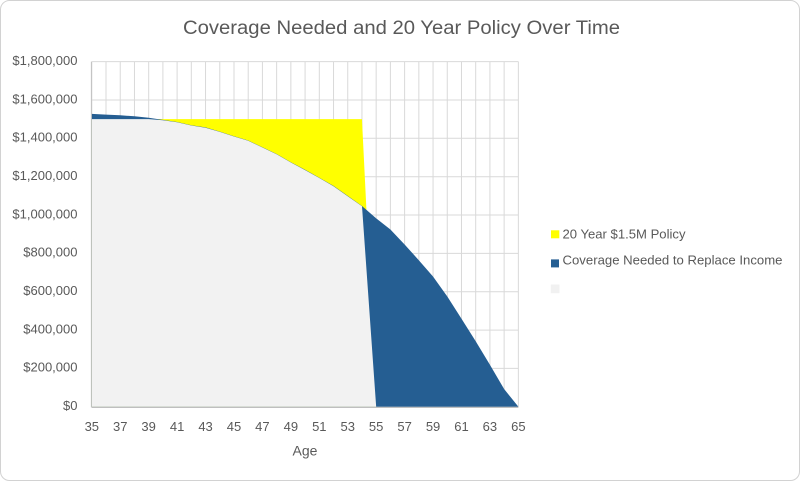  I want to click on svg-text: $1,000,000, so click(44, 213).